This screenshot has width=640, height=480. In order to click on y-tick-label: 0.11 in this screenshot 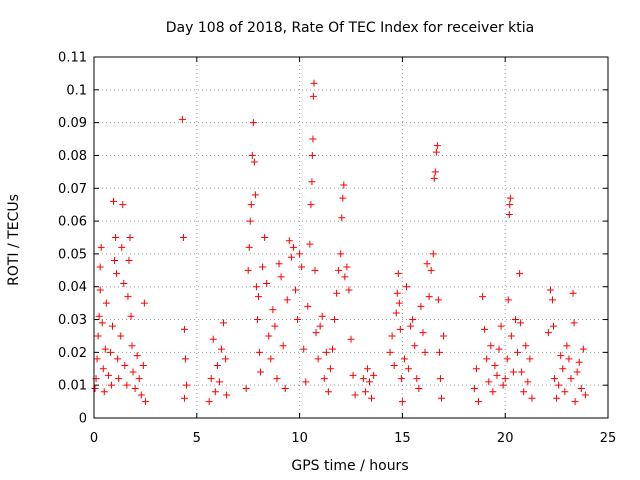, I will do `click(72, 58)`.